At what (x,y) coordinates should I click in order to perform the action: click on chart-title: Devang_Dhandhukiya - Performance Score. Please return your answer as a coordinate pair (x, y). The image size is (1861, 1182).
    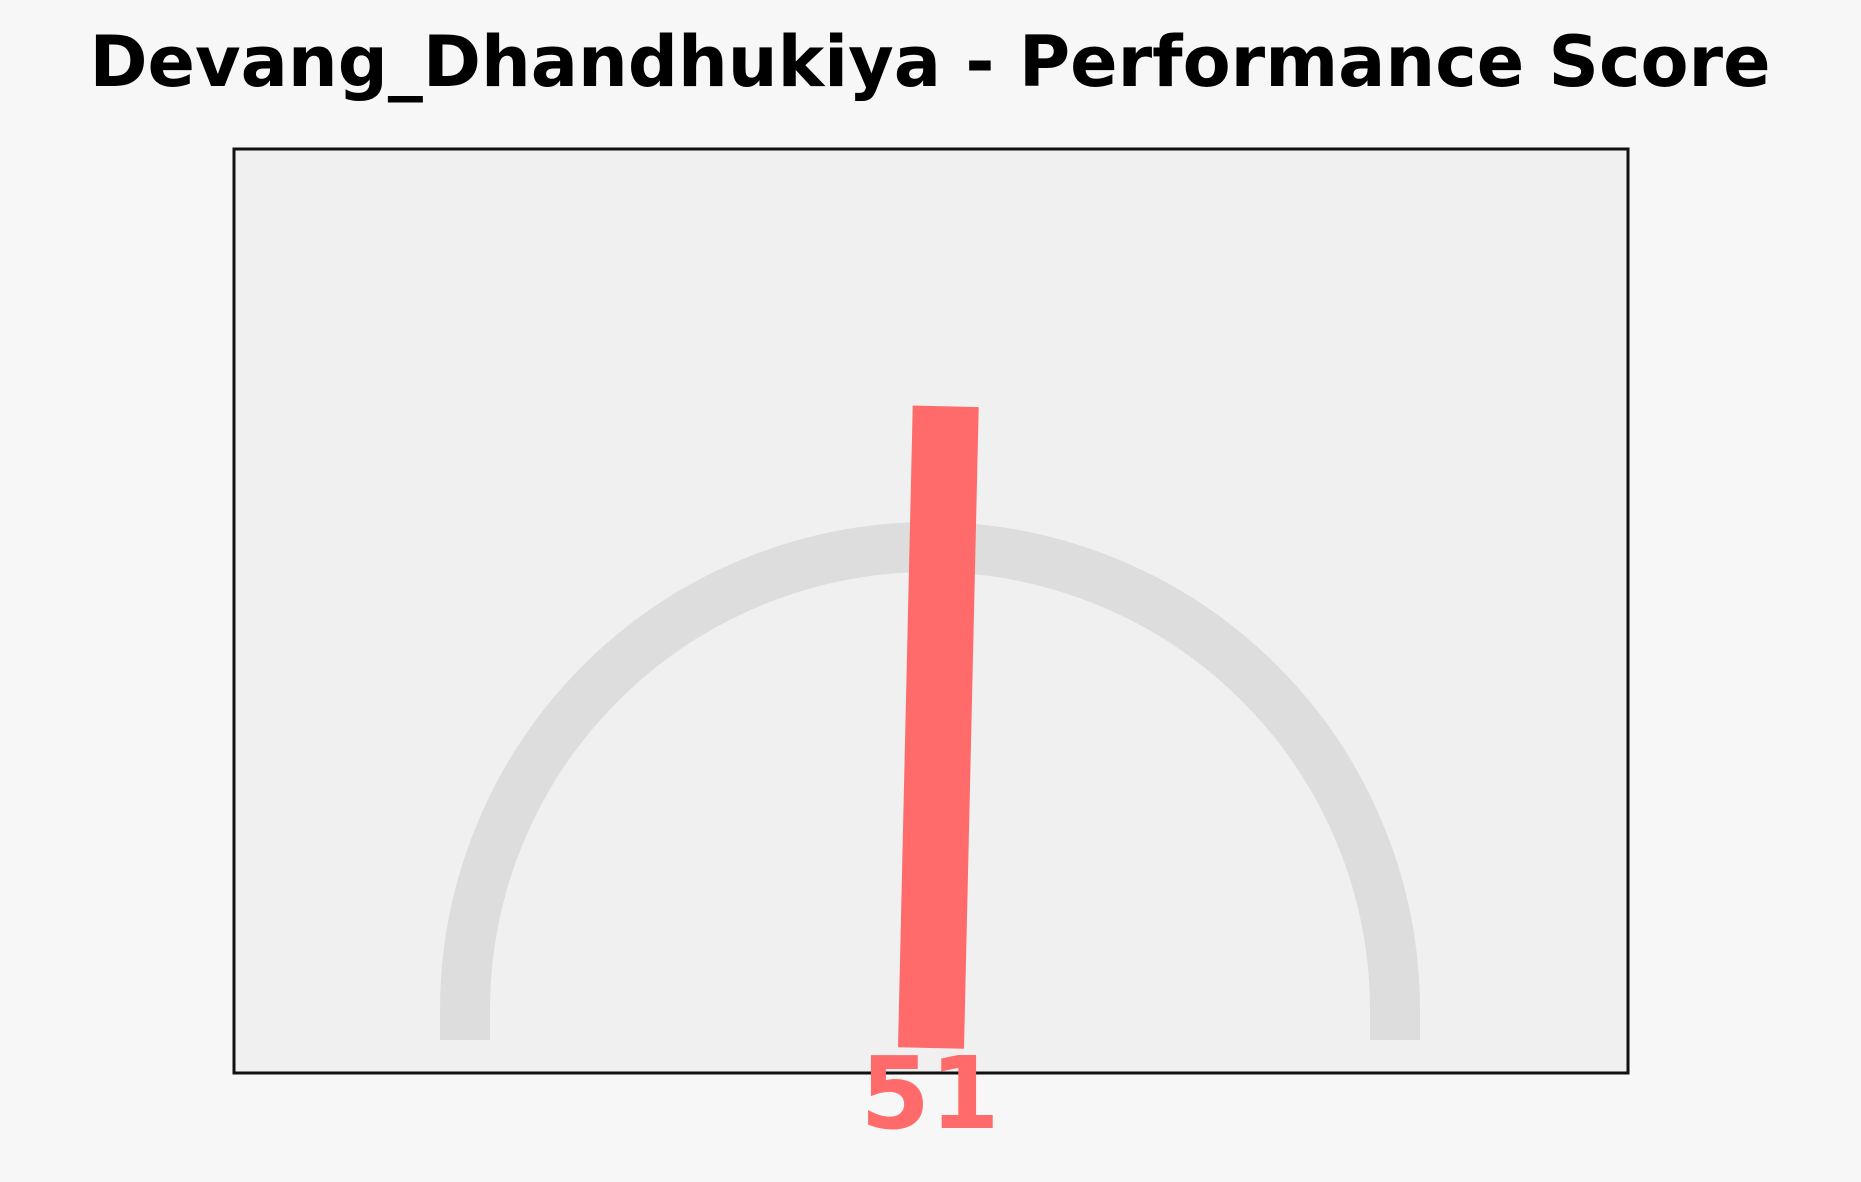
    Looking at the image, I should click on (929, 62).